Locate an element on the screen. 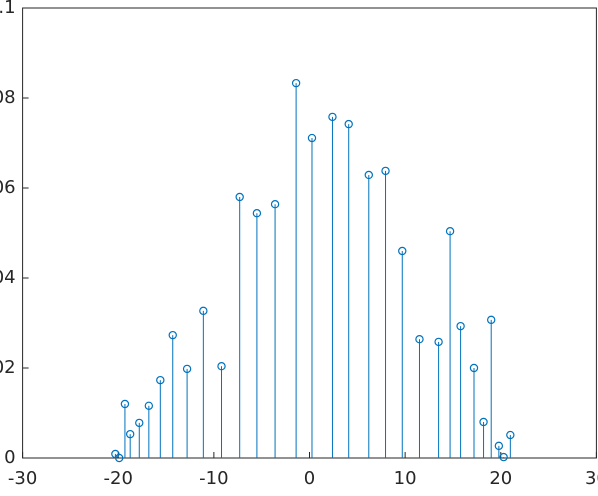  x-tick-label: 30 is located at coordinates (591, 478).